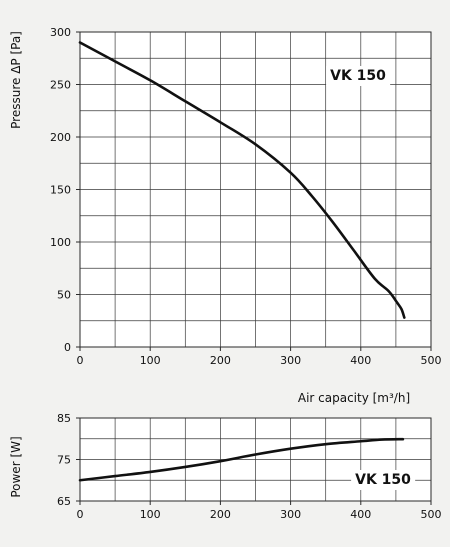 This screenshot has height=547, width=450. Describe the element at coordinates (431, 514) in the screenshot. I see `power-x-tick-label: 500` at that location.